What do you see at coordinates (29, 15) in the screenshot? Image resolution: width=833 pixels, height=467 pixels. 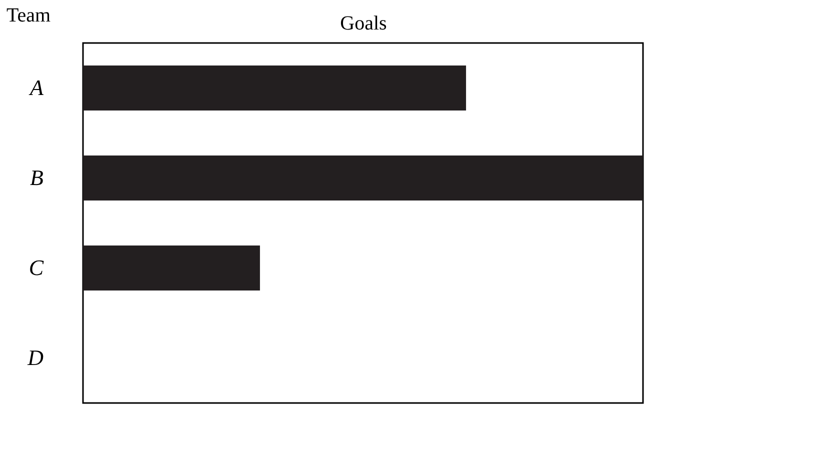 I see `y-axis-title: Team` at bounding box center [29, 15].